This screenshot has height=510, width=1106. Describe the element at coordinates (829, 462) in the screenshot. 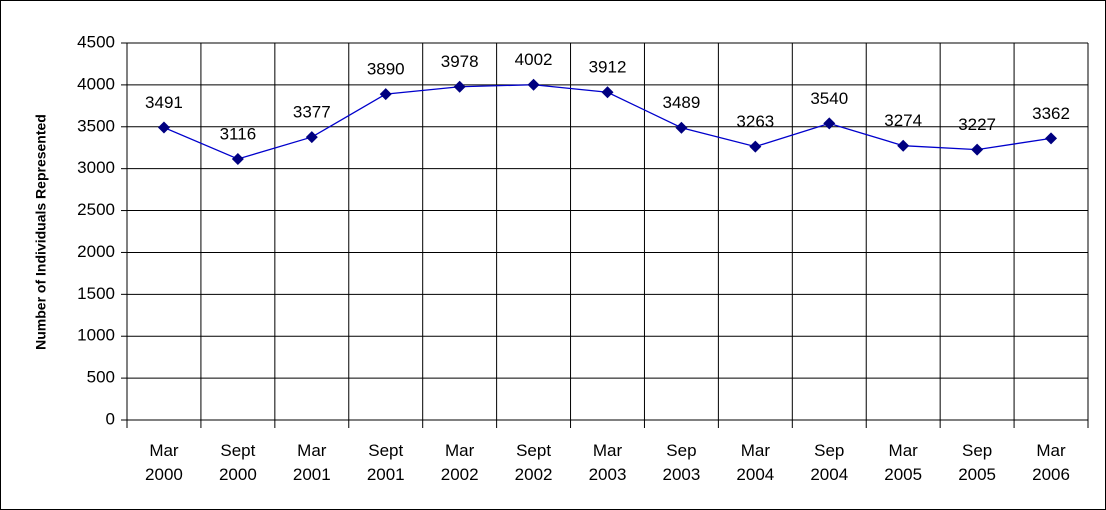

I see `x-tick-label: Sep 2004` at that location.